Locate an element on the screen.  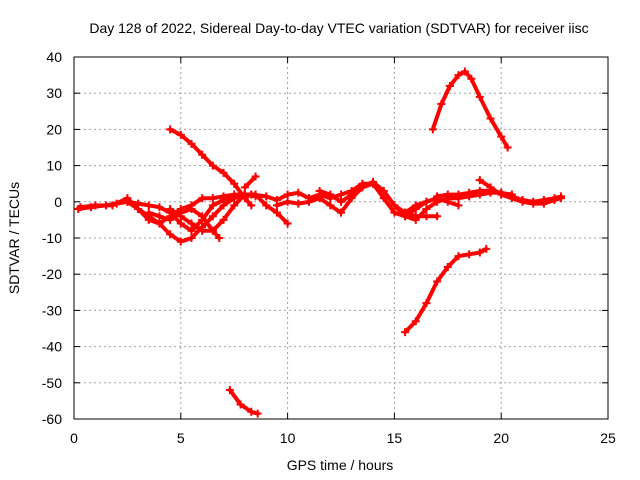
y-tick-label: 0 is located at coordinates (58, 202).